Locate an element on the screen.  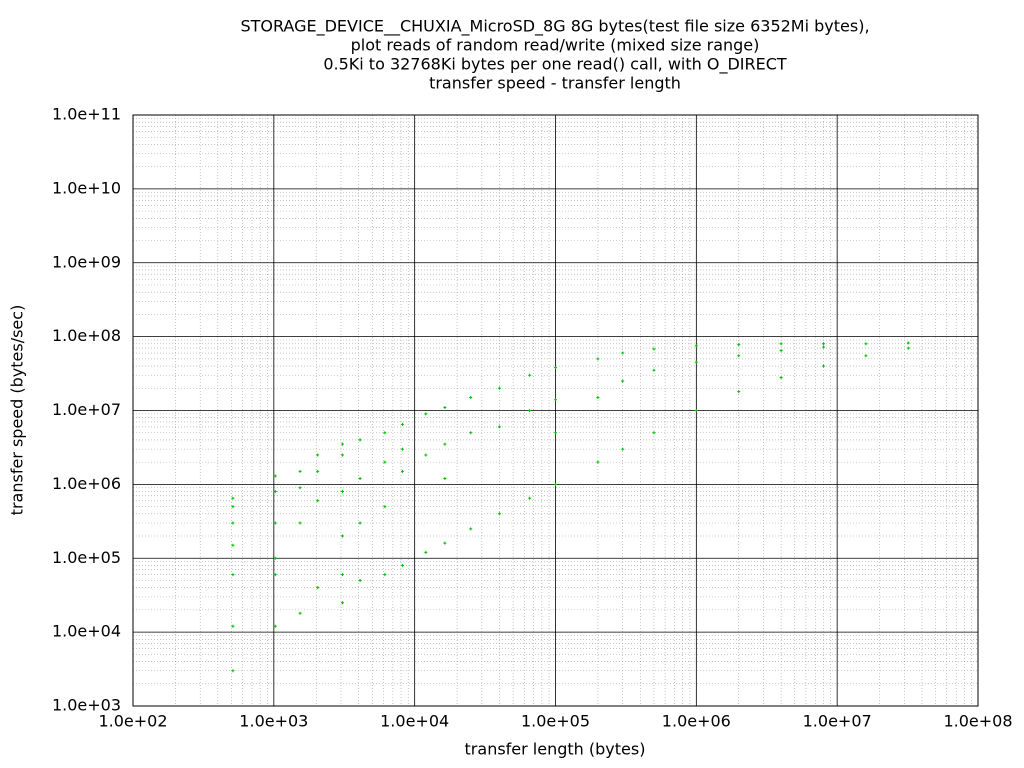
y-tick-label: 1.0e+08 is located at coordinates (86, 335).